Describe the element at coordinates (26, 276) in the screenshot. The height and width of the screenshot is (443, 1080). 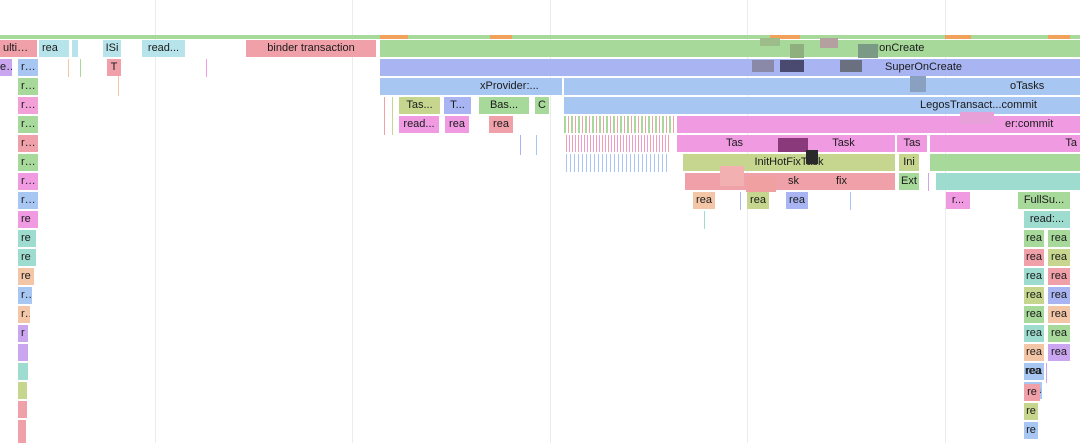
I see `slice-stack-3: re` at that location.